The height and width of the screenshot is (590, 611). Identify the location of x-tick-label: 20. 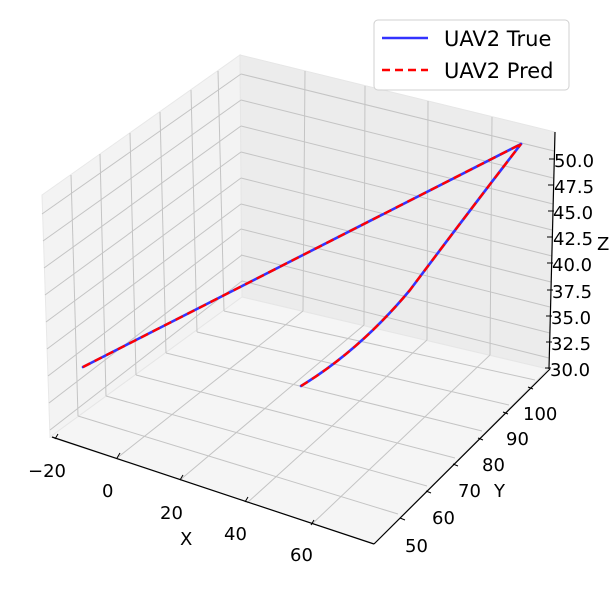
(171, 513).